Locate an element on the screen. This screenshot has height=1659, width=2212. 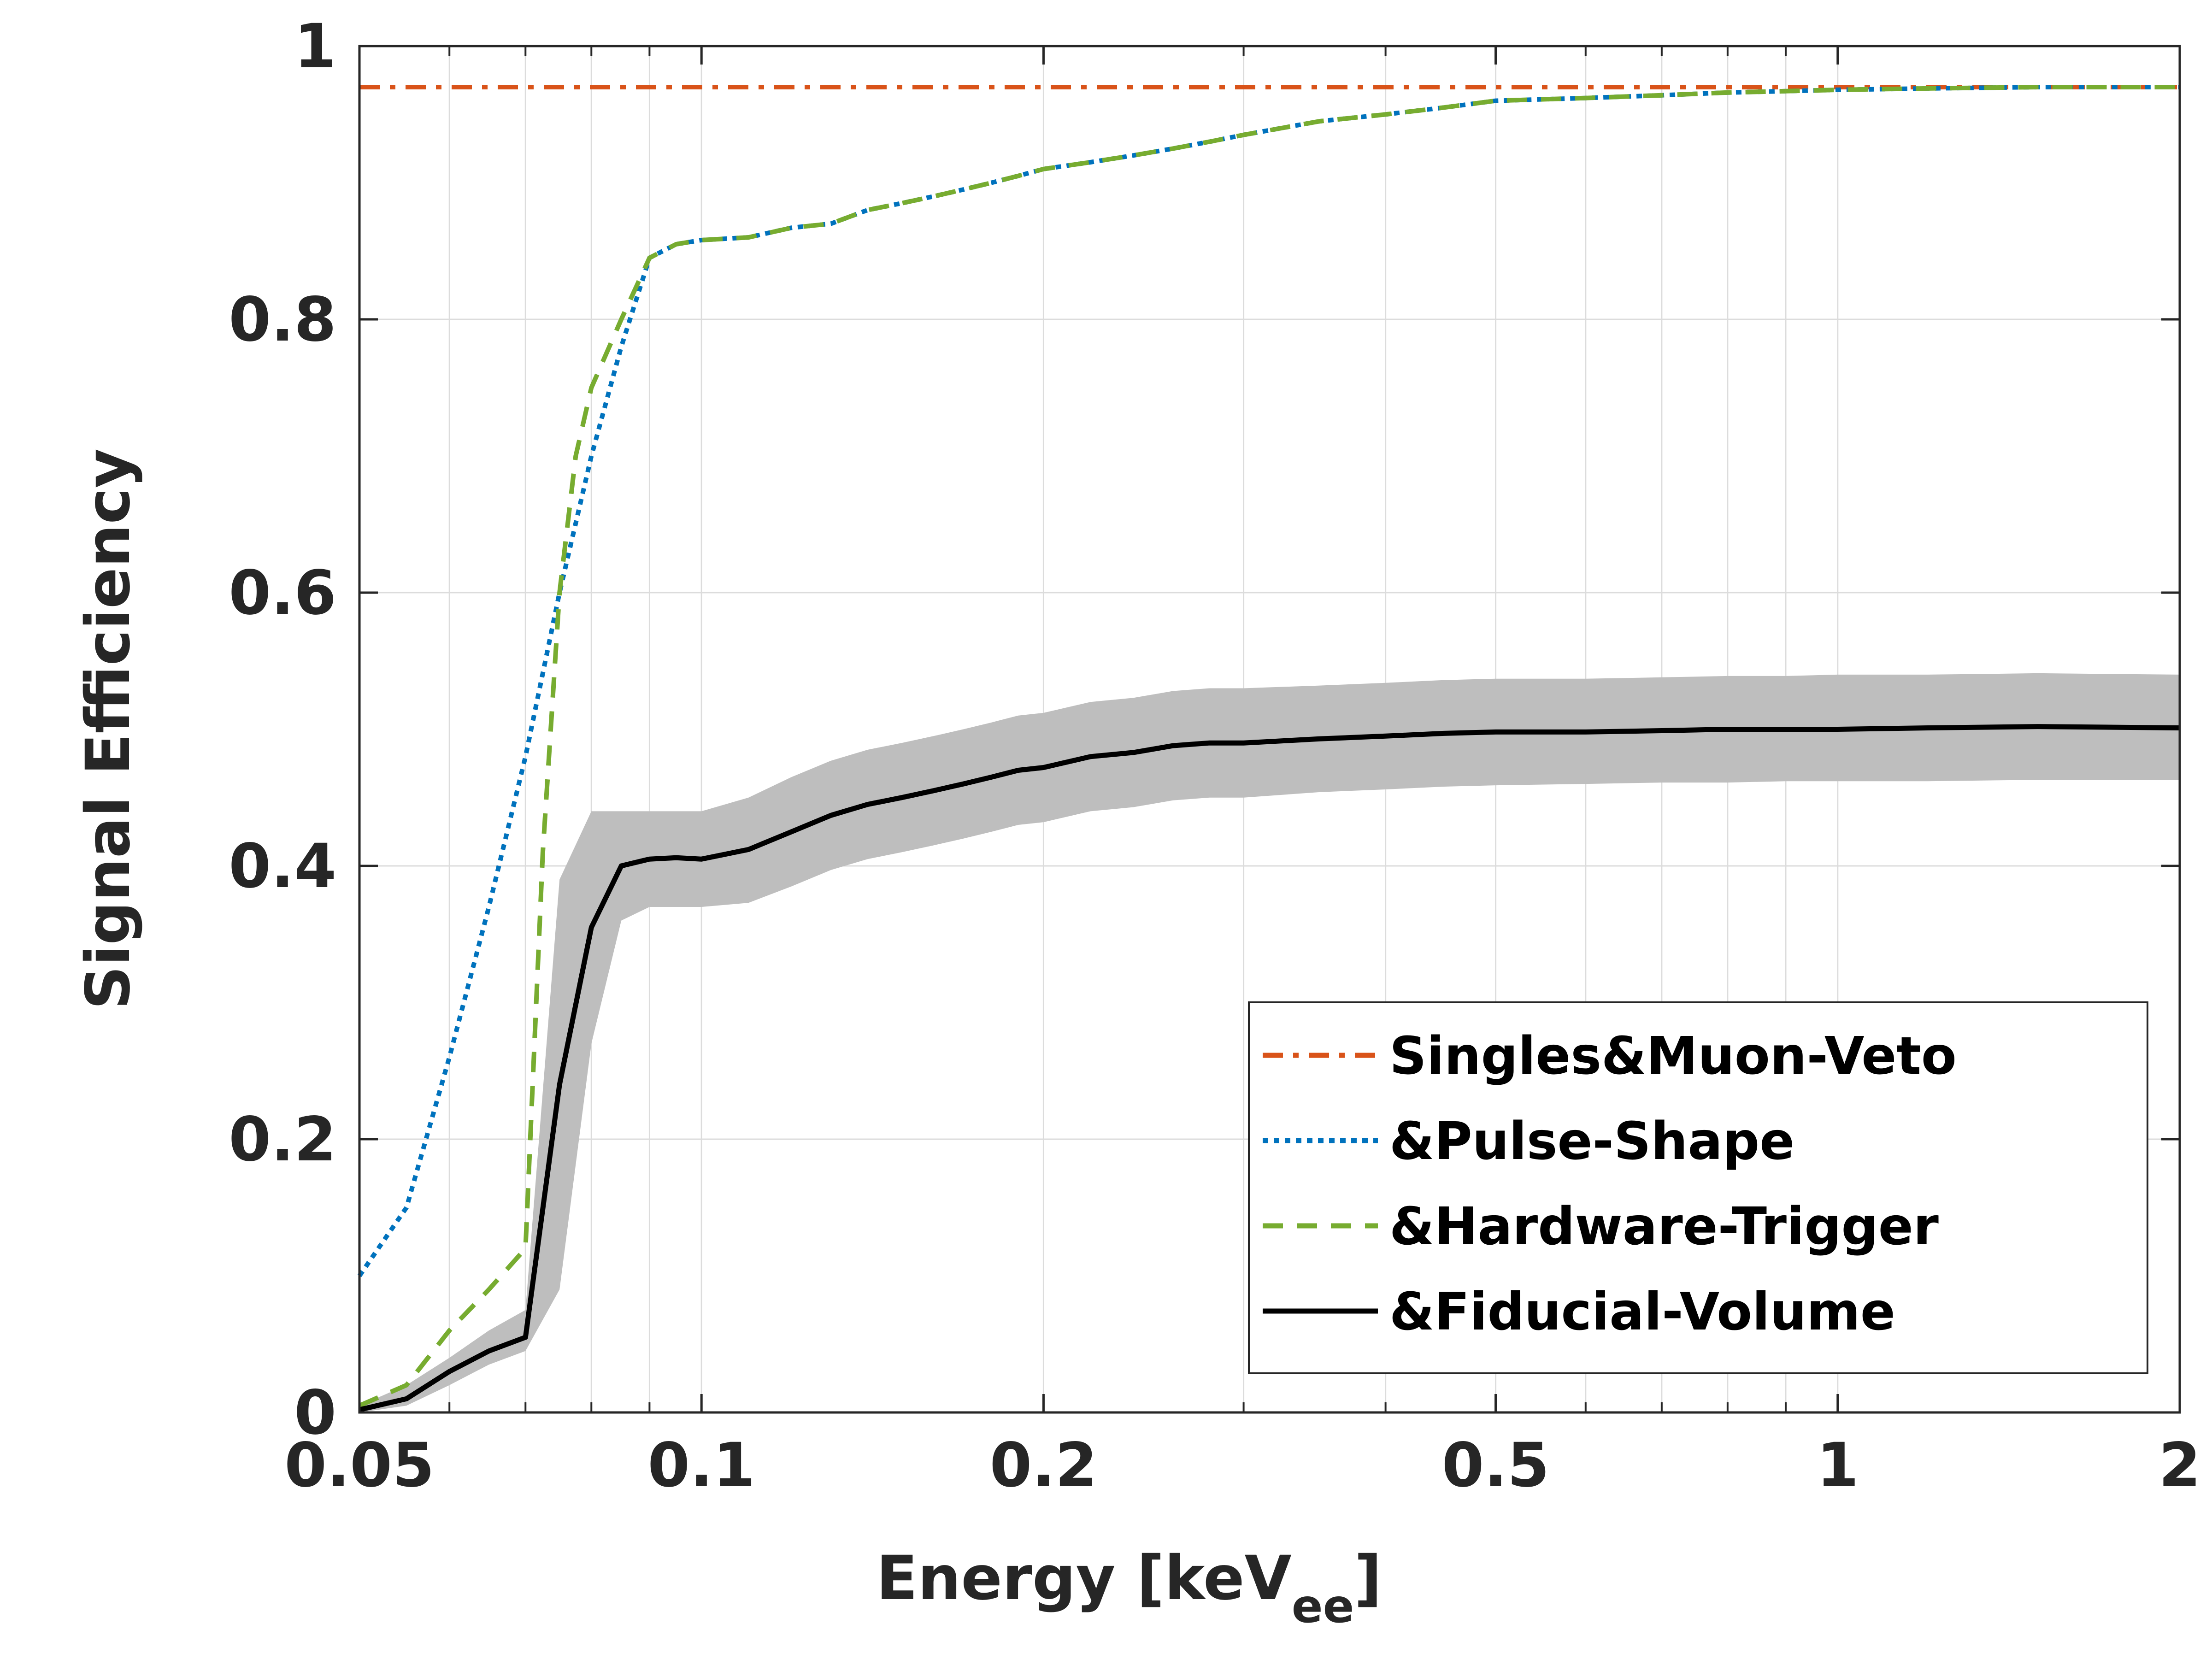
x-axis-label: Energy [keVee] is located at coordinates (1129, 1588).